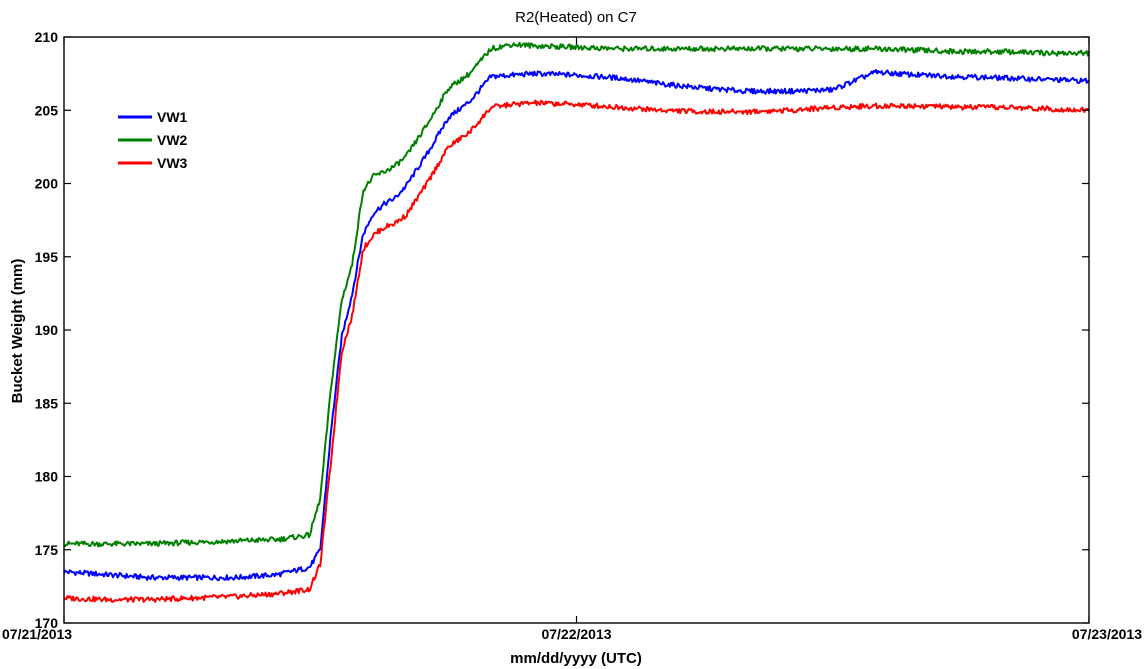 The width and height of the screenshot is (1144, 669). Describe the element at coordinates (153, 140) in the screenshot. I see `legend: VW1 VW2 VW3` at that location.